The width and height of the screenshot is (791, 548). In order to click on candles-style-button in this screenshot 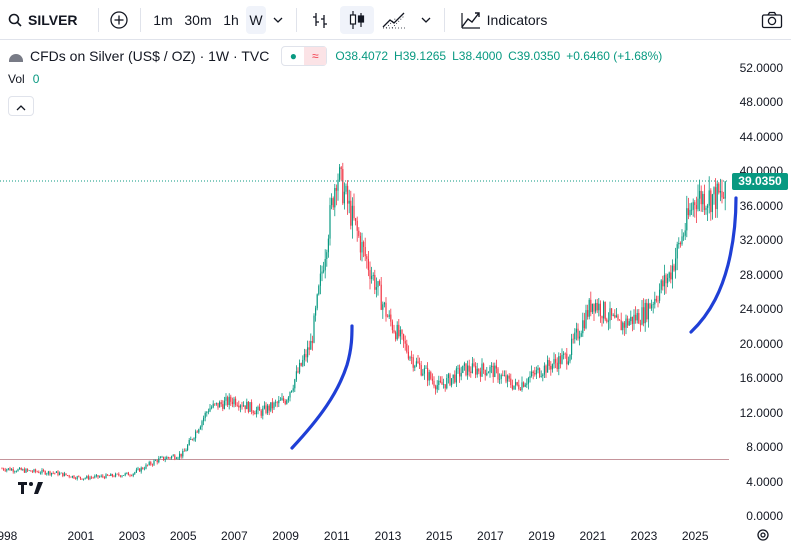, I will do `click(357, 20)`.